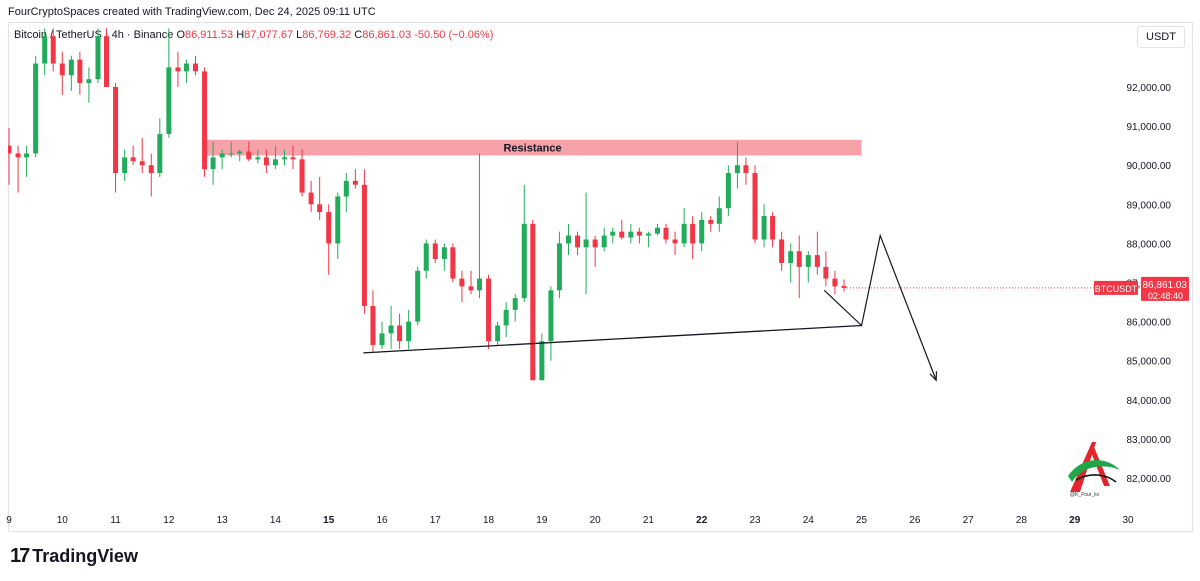  I want to click on time-tick-label: 22, so click(702, 520).